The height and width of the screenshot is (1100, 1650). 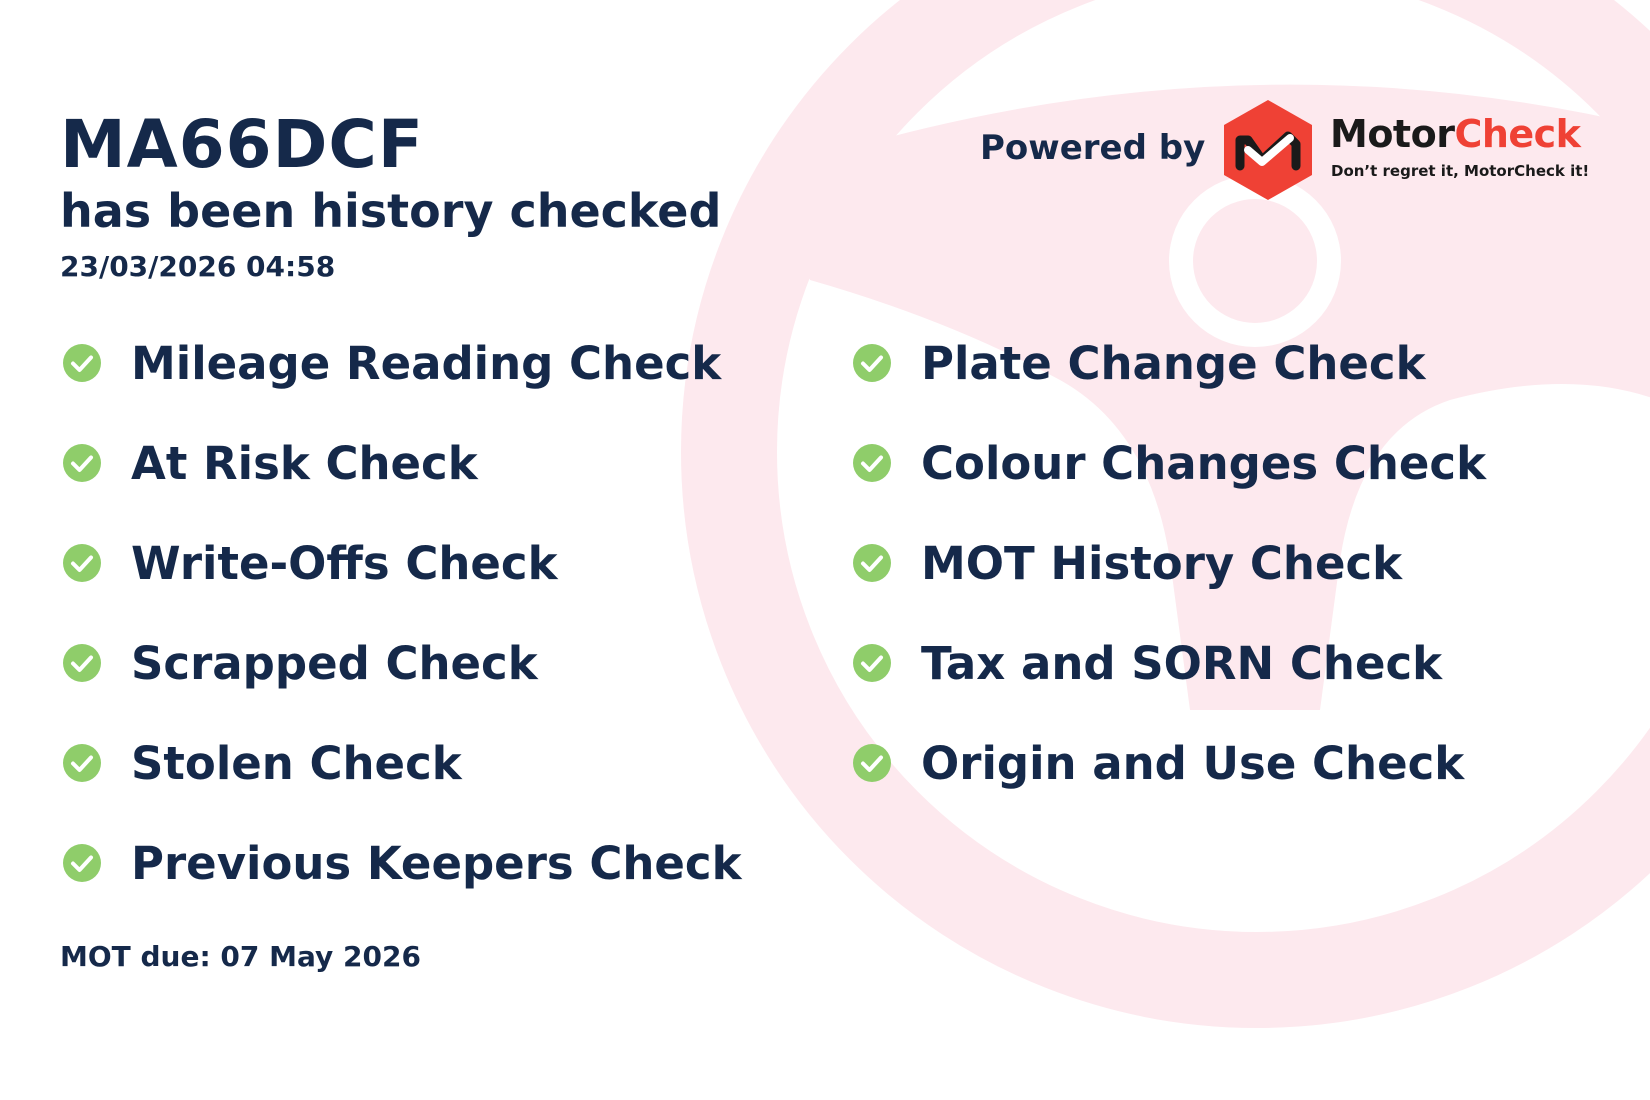 I want to click on check-item: MOT History Check, so click(x=1127, y=563).